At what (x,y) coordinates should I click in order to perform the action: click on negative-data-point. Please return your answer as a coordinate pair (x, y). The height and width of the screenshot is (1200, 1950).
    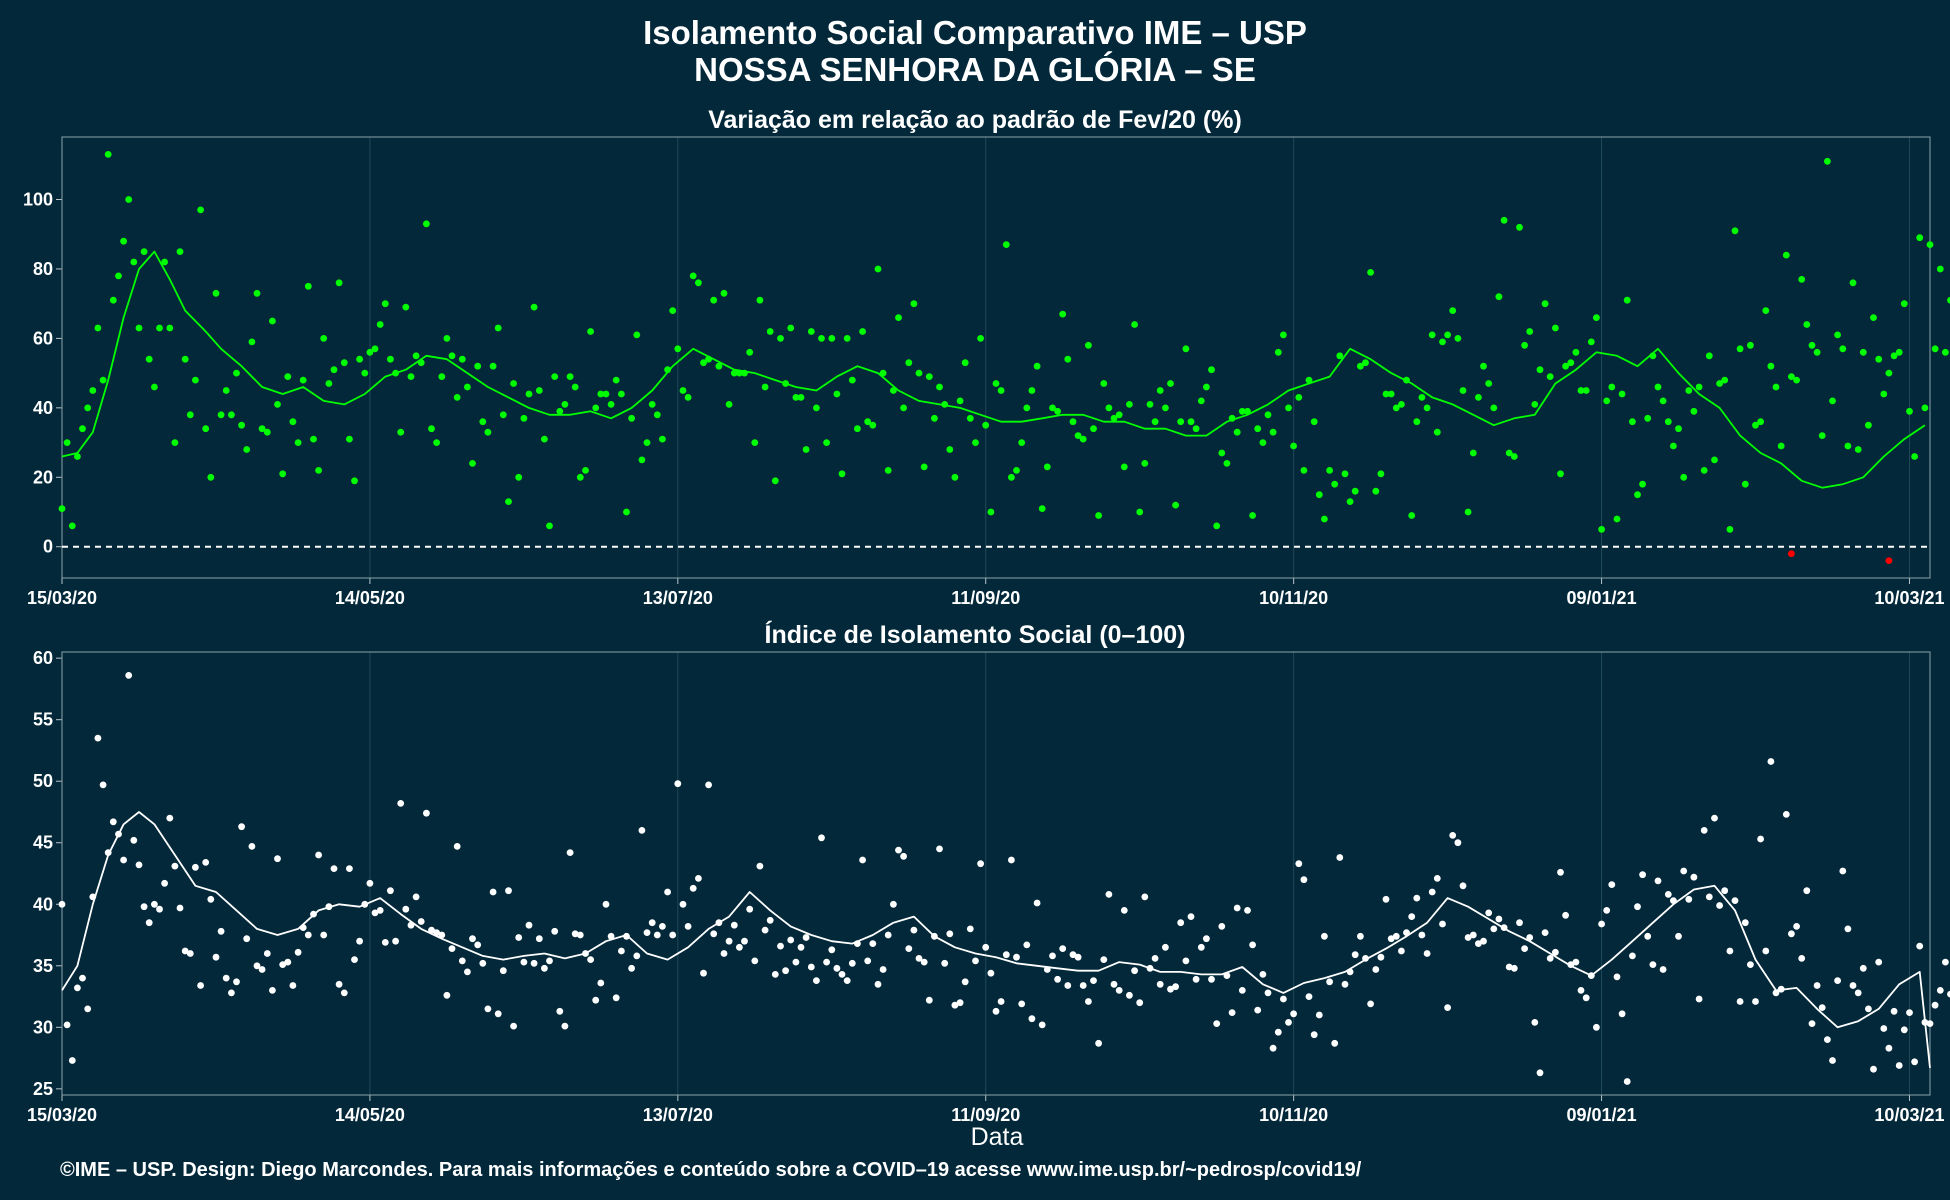
    Looking at the image, I should click on (1791, 554).